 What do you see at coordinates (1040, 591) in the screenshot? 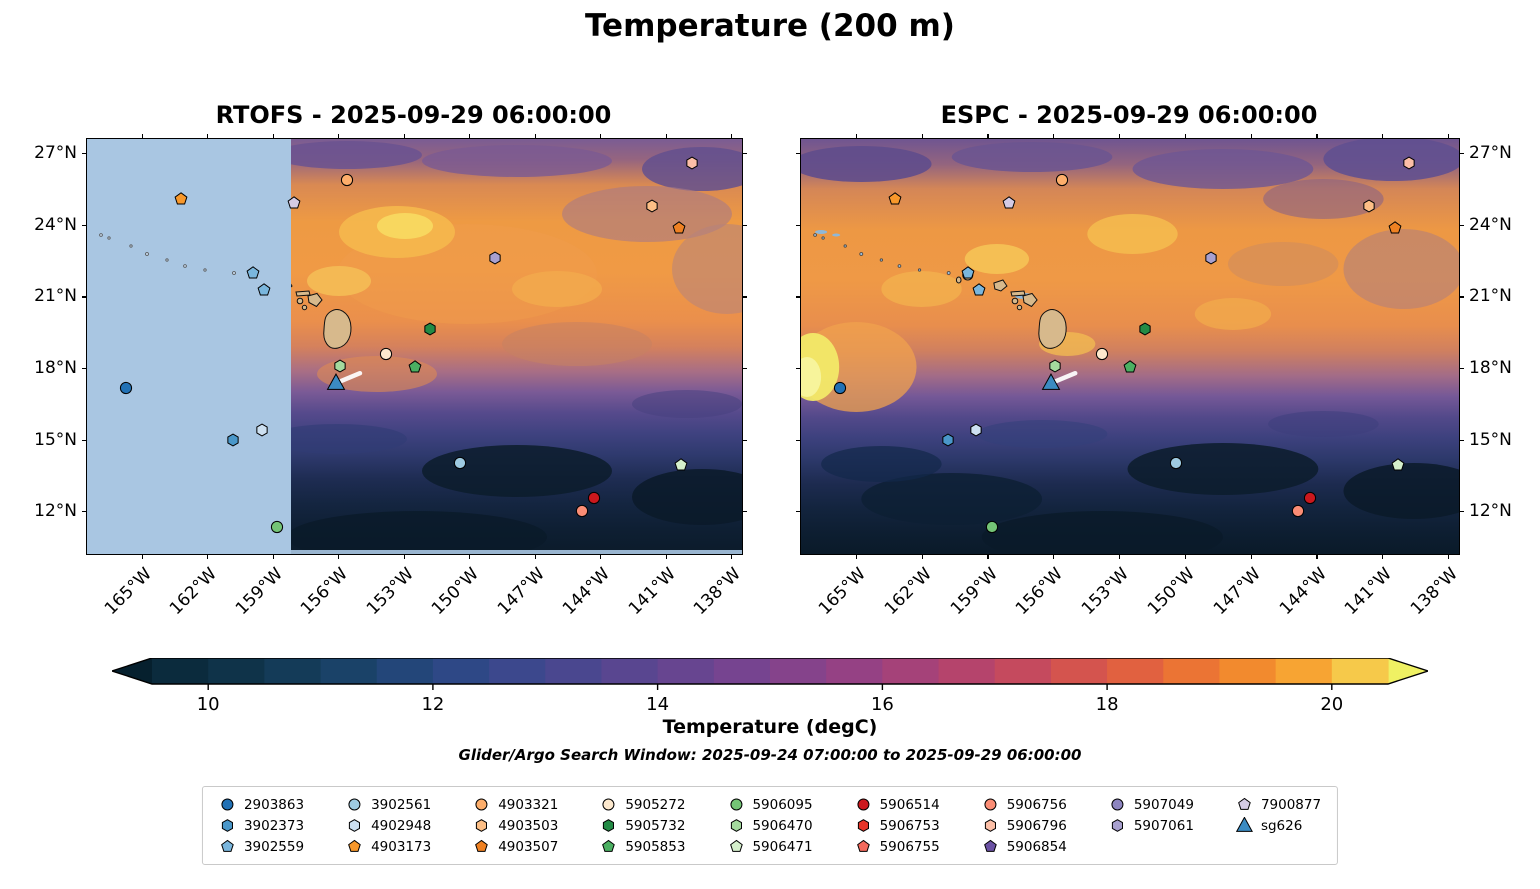
I see `x-tick-label: 156°W` at bounding box center [1040, 591].